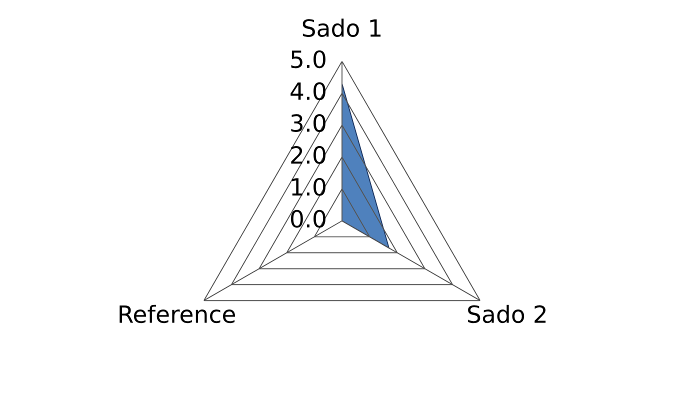 The height and width of the screenshot is (409, 684). Describe the element at coordinates (177, 314) in the screenshot. I see `spoke-label: Reference` at that location.